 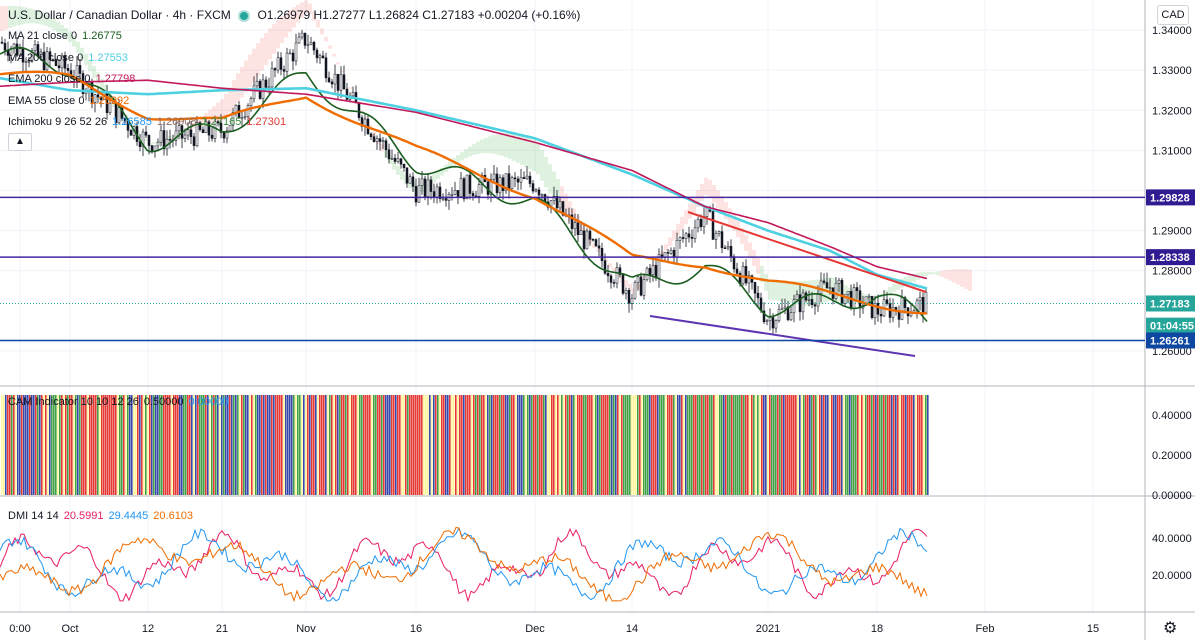 What do you see at coordinates (70, 58) in the screenshot?
I see `indicator-legend-row: MA 200 close 0 1.27553` at bounding box center [70, 58].